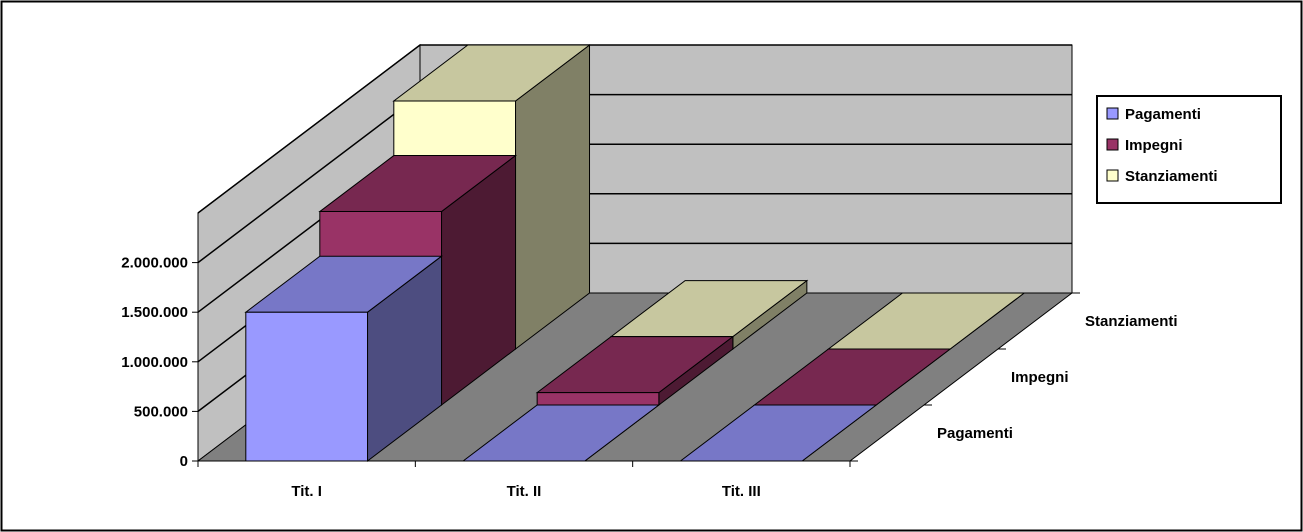 The height and width of the screenshot is (532, 1303). Describe the element at coordinates (154, 362) in the screenshot. I see `y-tick-label: 1.000.000` at that location.